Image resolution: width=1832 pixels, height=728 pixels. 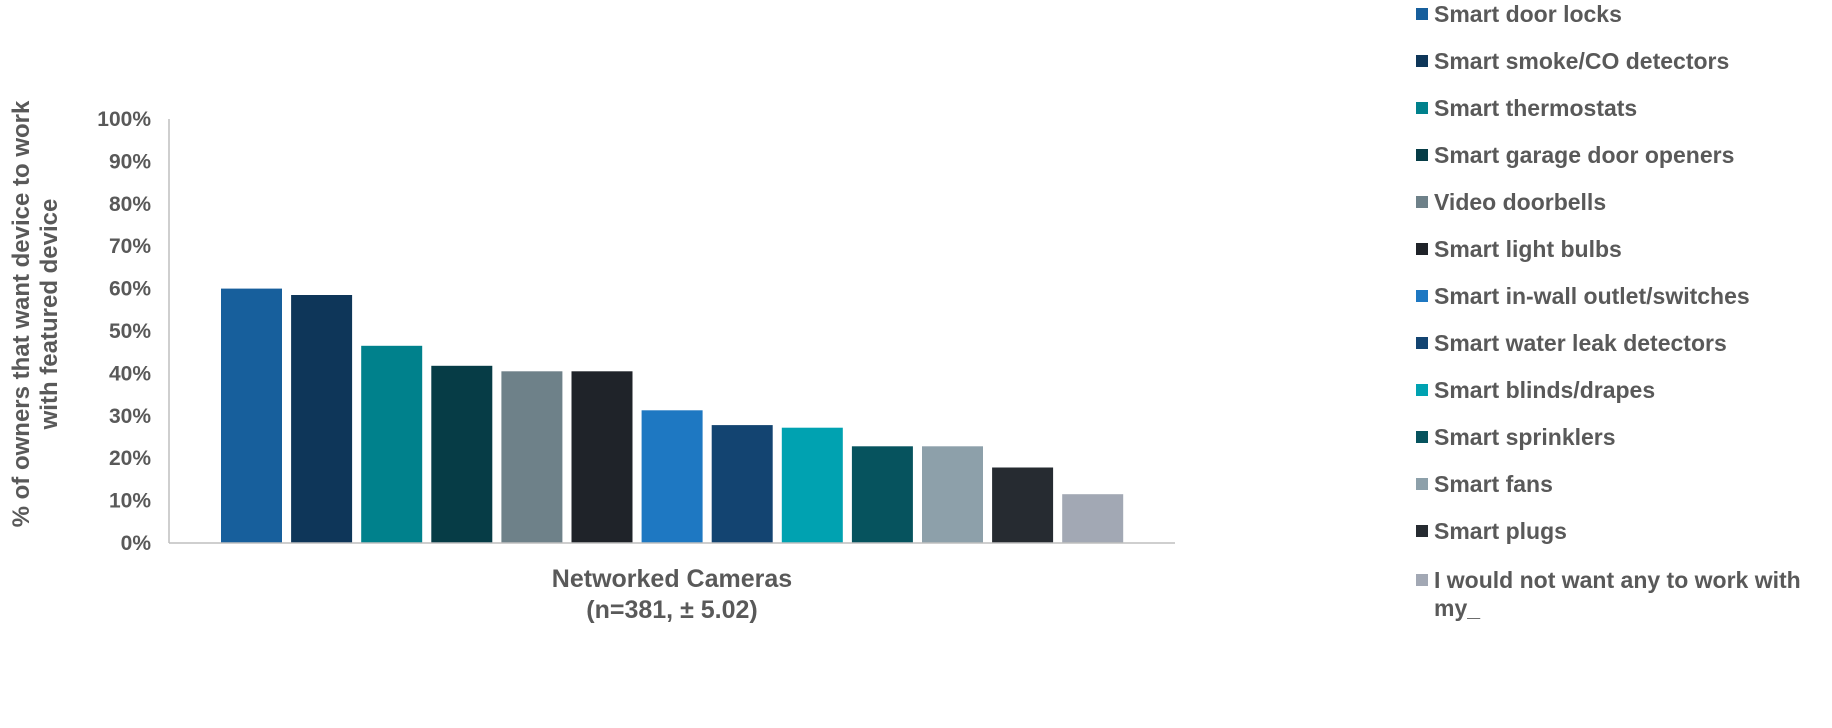 What do you see at coordinates (130, 416) in the screenshot?
I see `y-tick-label: 30%` at bounding box center [130, 416].